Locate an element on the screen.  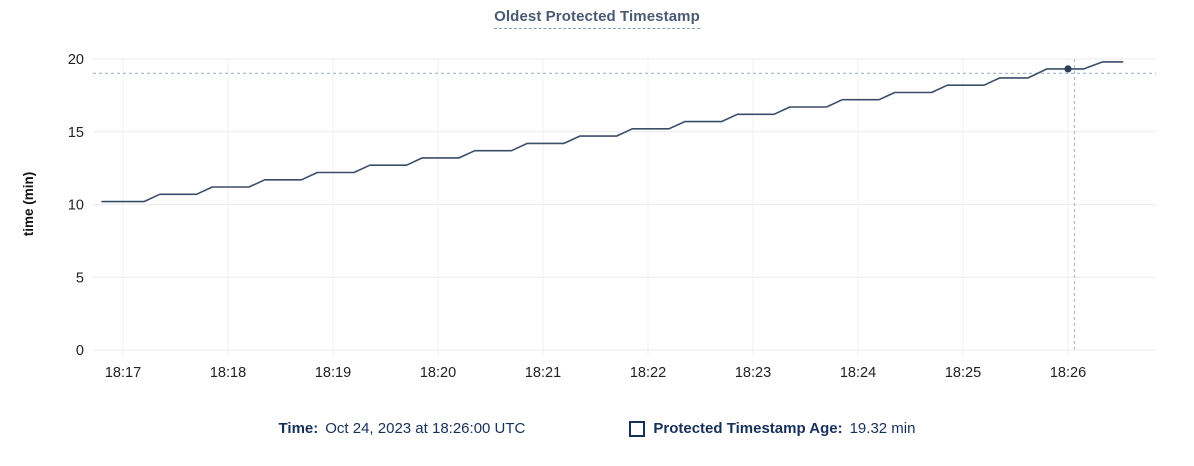
y-tick-10: 10 is located at coordinates (76, 206).